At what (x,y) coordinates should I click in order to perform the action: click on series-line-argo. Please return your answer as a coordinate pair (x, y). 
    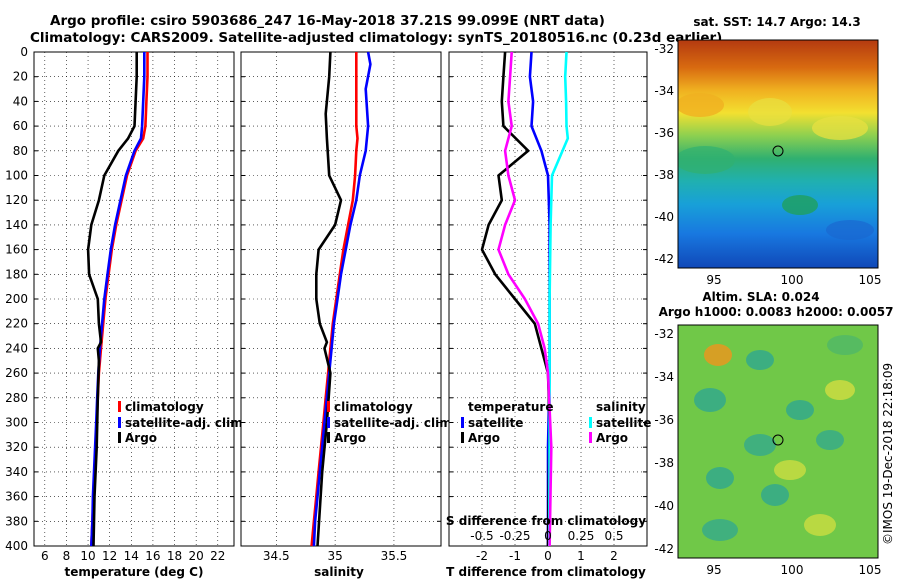
    Looking at the image, I should click on (328, 299).